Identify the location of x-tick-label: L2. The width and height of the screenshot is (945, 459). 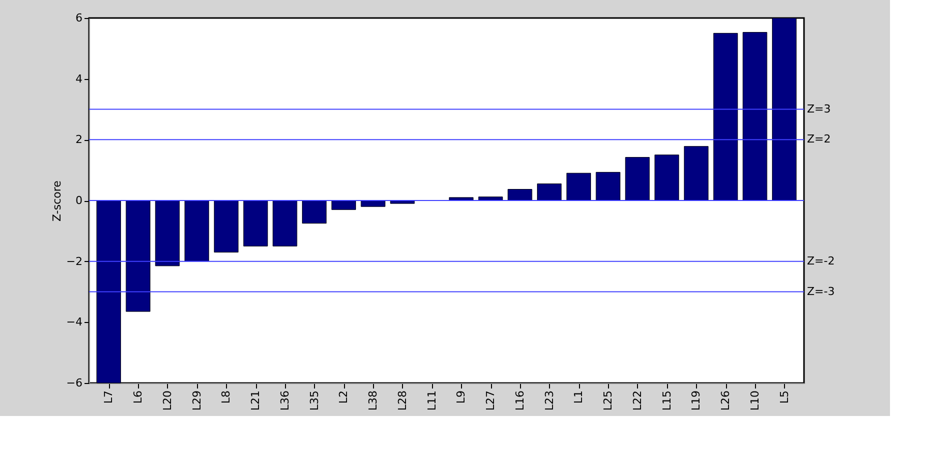
(343, 397).